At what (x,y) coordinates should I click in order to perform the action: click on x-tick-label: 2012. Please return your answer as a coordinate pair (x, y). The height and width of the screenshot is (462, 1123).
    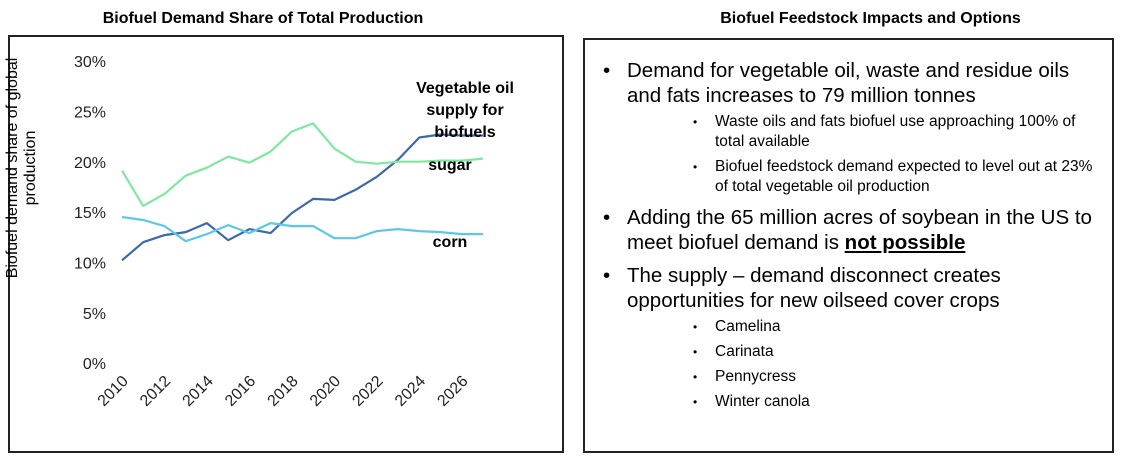
    Looking at the image, I should click on (155, 391).